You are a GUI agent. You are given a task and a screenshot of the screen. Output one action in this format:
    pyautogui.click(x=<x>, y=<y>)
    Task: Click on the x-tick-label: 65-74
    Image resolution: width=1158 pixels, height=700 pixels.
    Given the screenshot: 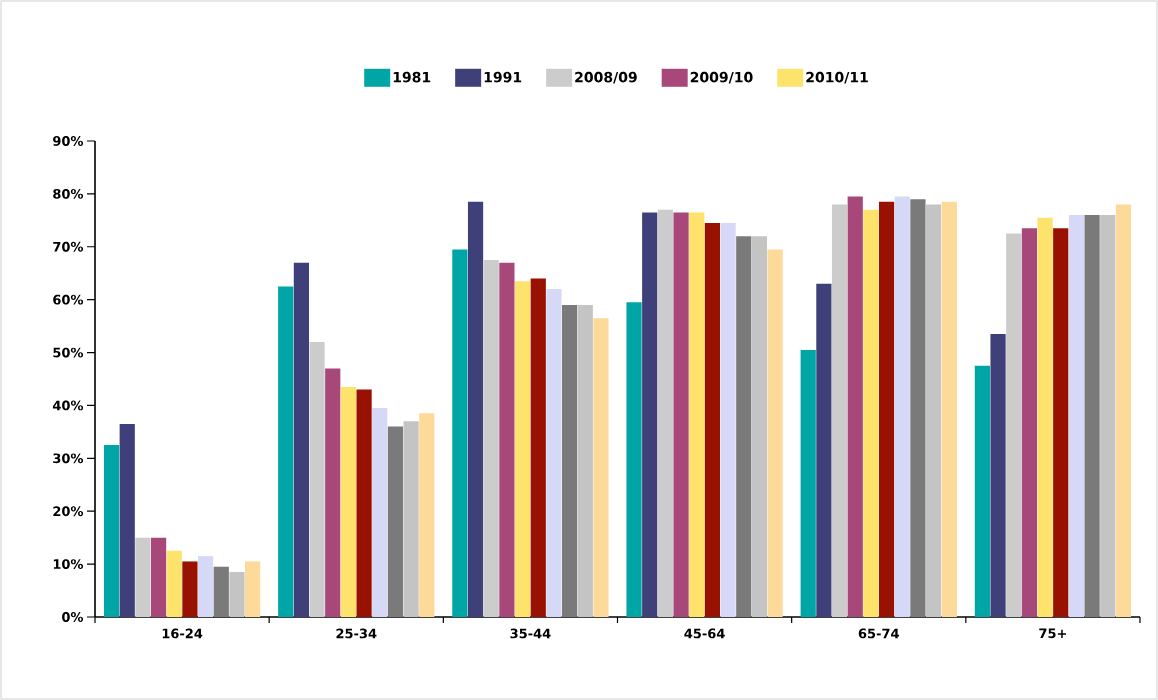 What is the action you would take?
    pyautogui.click(x=878, y=633)
    